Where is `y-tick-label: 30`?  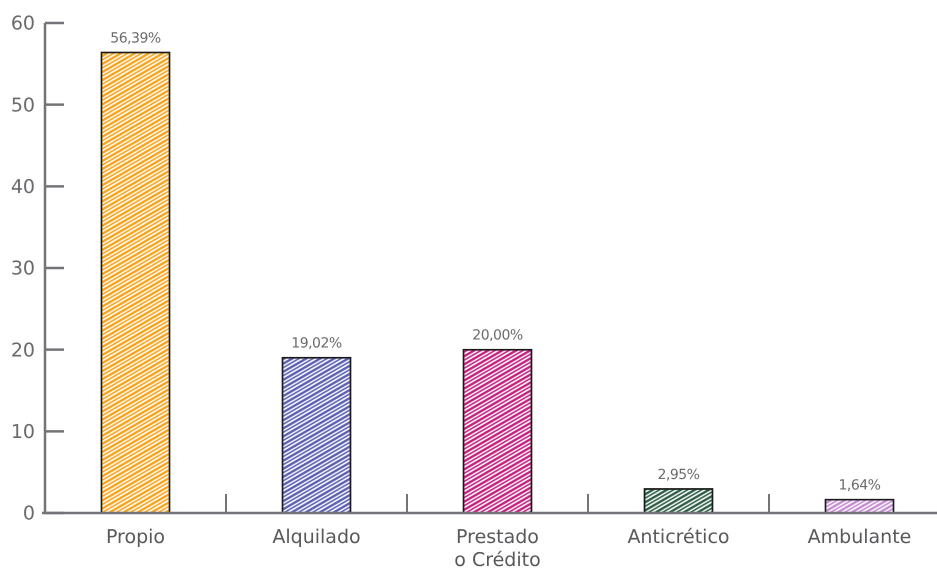 y-tick-label: 30 is located at coordinates (22, 269).